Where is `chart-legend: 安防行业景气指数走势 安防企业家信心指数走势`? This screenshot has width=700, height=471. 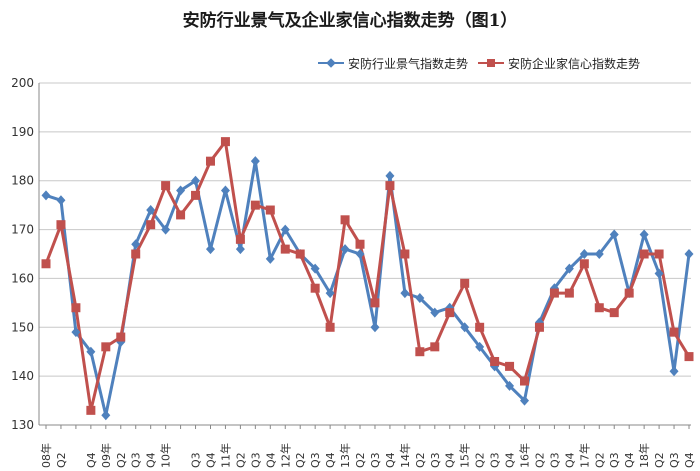 chart-legend: 安防行业景气指数走势 安防企业家信心指数走势 is located at coordinates (484, 63).